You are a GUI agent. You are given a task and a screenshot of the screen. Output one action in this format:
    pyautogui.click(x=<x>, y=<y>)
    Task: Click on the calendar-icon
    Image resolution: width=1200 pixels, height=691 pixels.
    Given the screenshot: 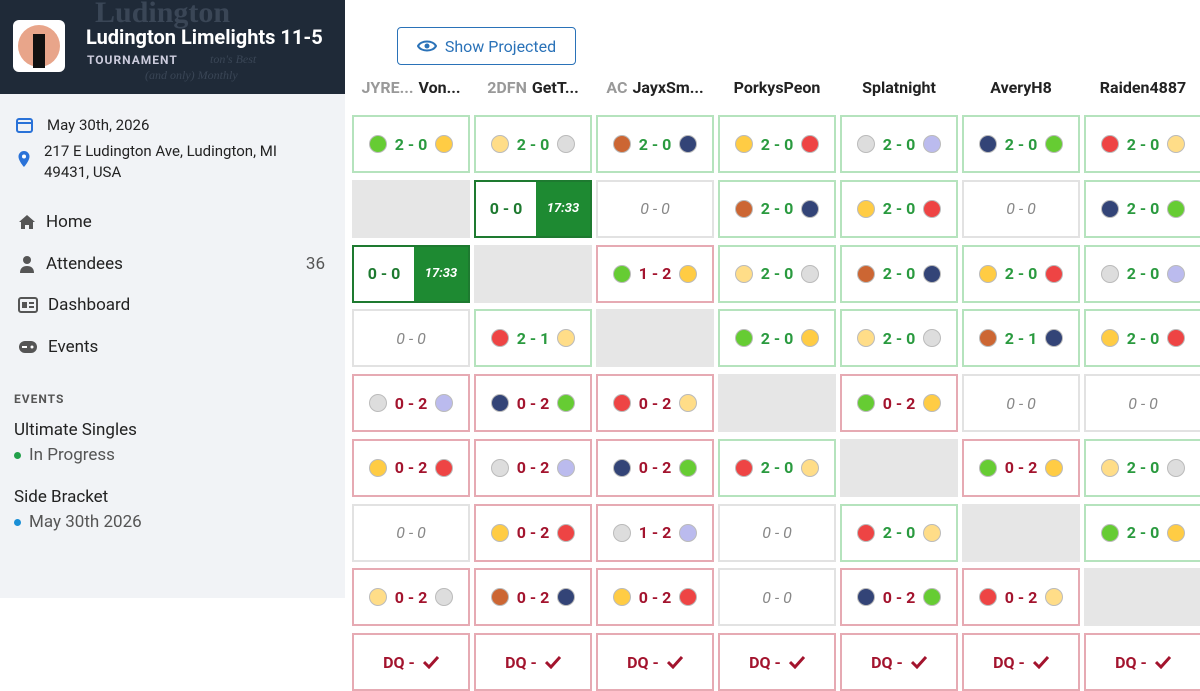 What is the action you would take?
    pyautogui.click(x=24, y=125)
    